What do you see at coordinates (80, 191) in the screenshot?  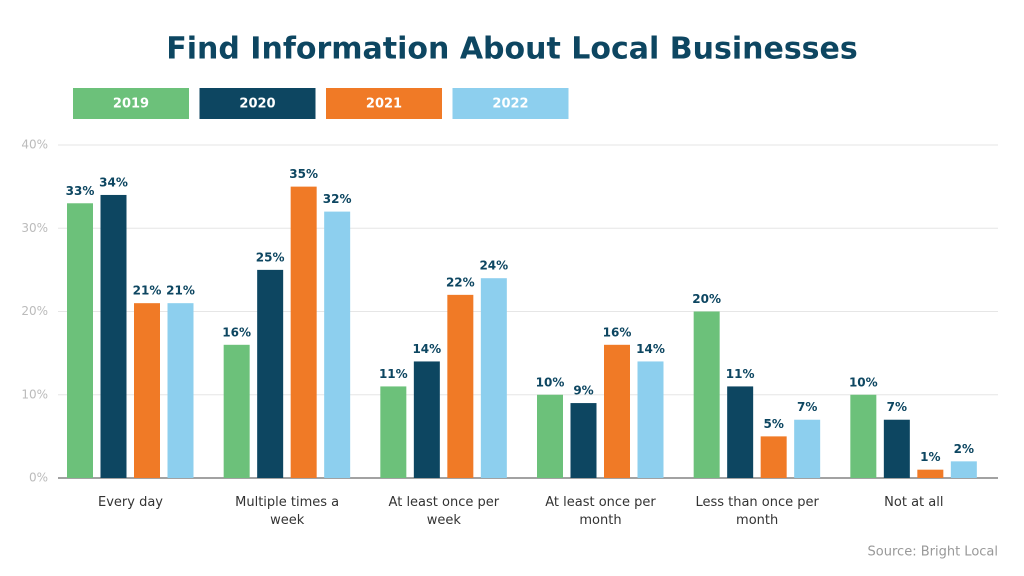 I see `value-label: 33%` at bounding box center [80, 191].